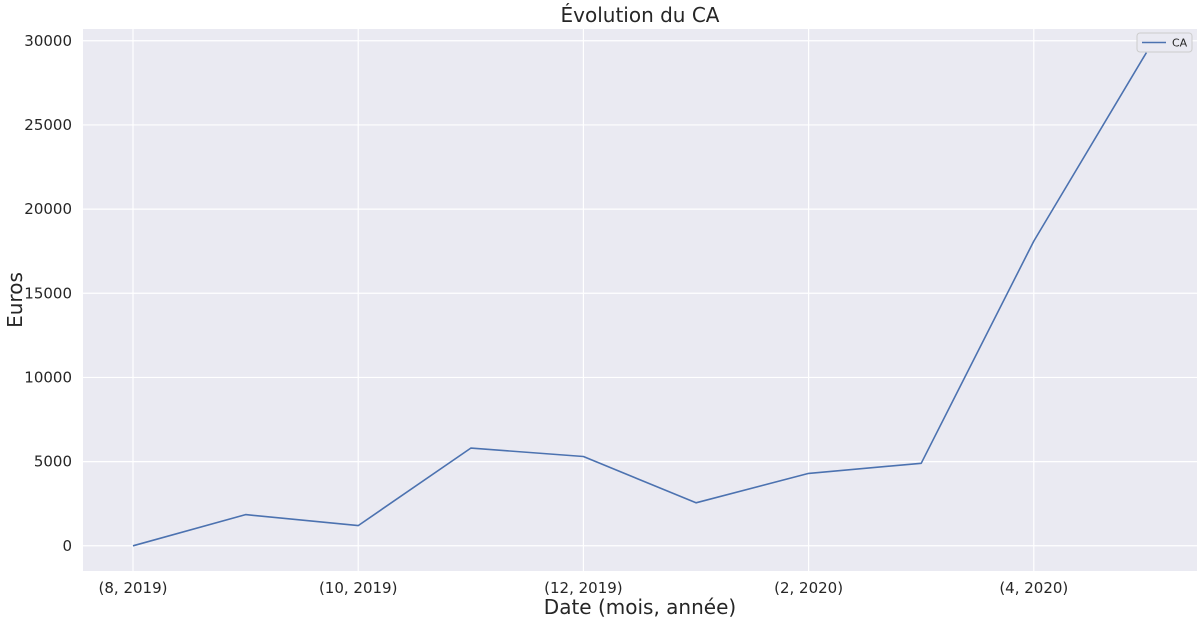  I want to click on chart-title: Évolution du CA, so click(640, 15).